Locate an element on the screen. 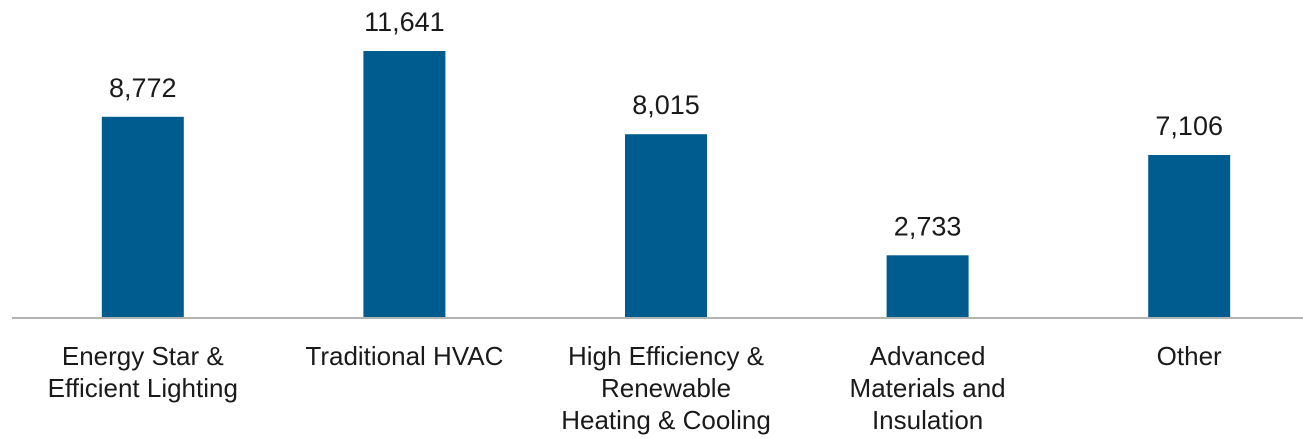  value-label-2: 11,641 is located at coordinates (404, 22).